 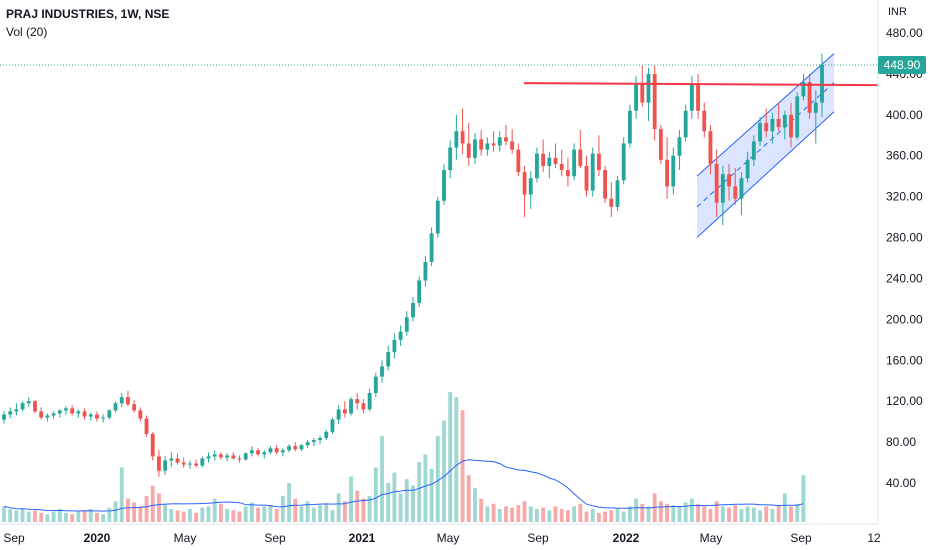 What do you see at coordinates (765, 115) in the screenshot?
I see `channel-upper-line` at bounding box center [765, 115].